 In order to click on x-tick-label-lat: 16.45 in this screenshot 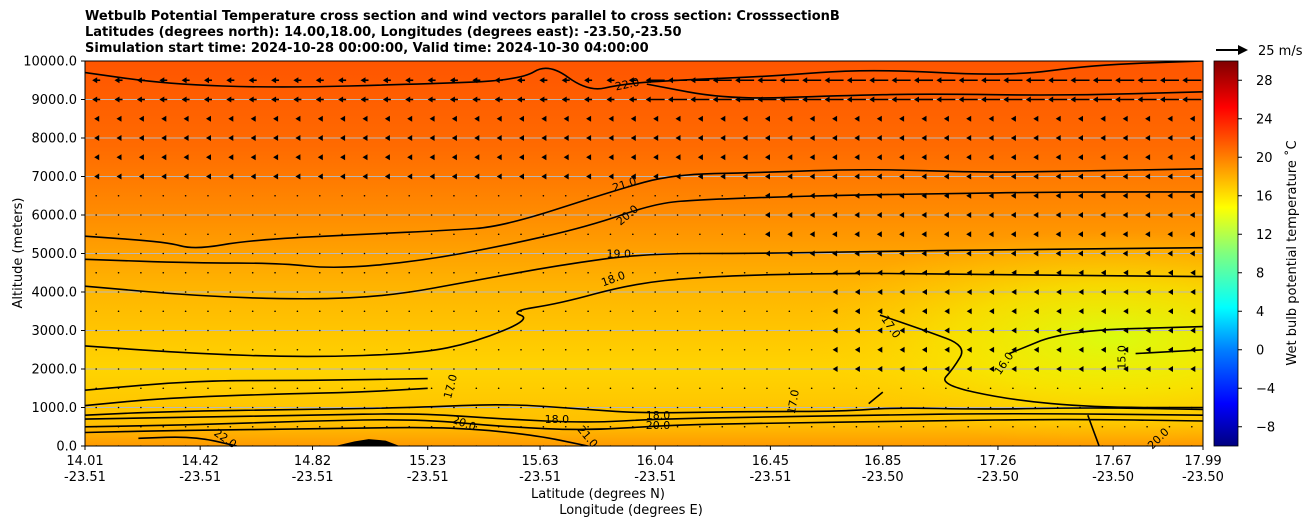, I will do `click(770, 461)`.